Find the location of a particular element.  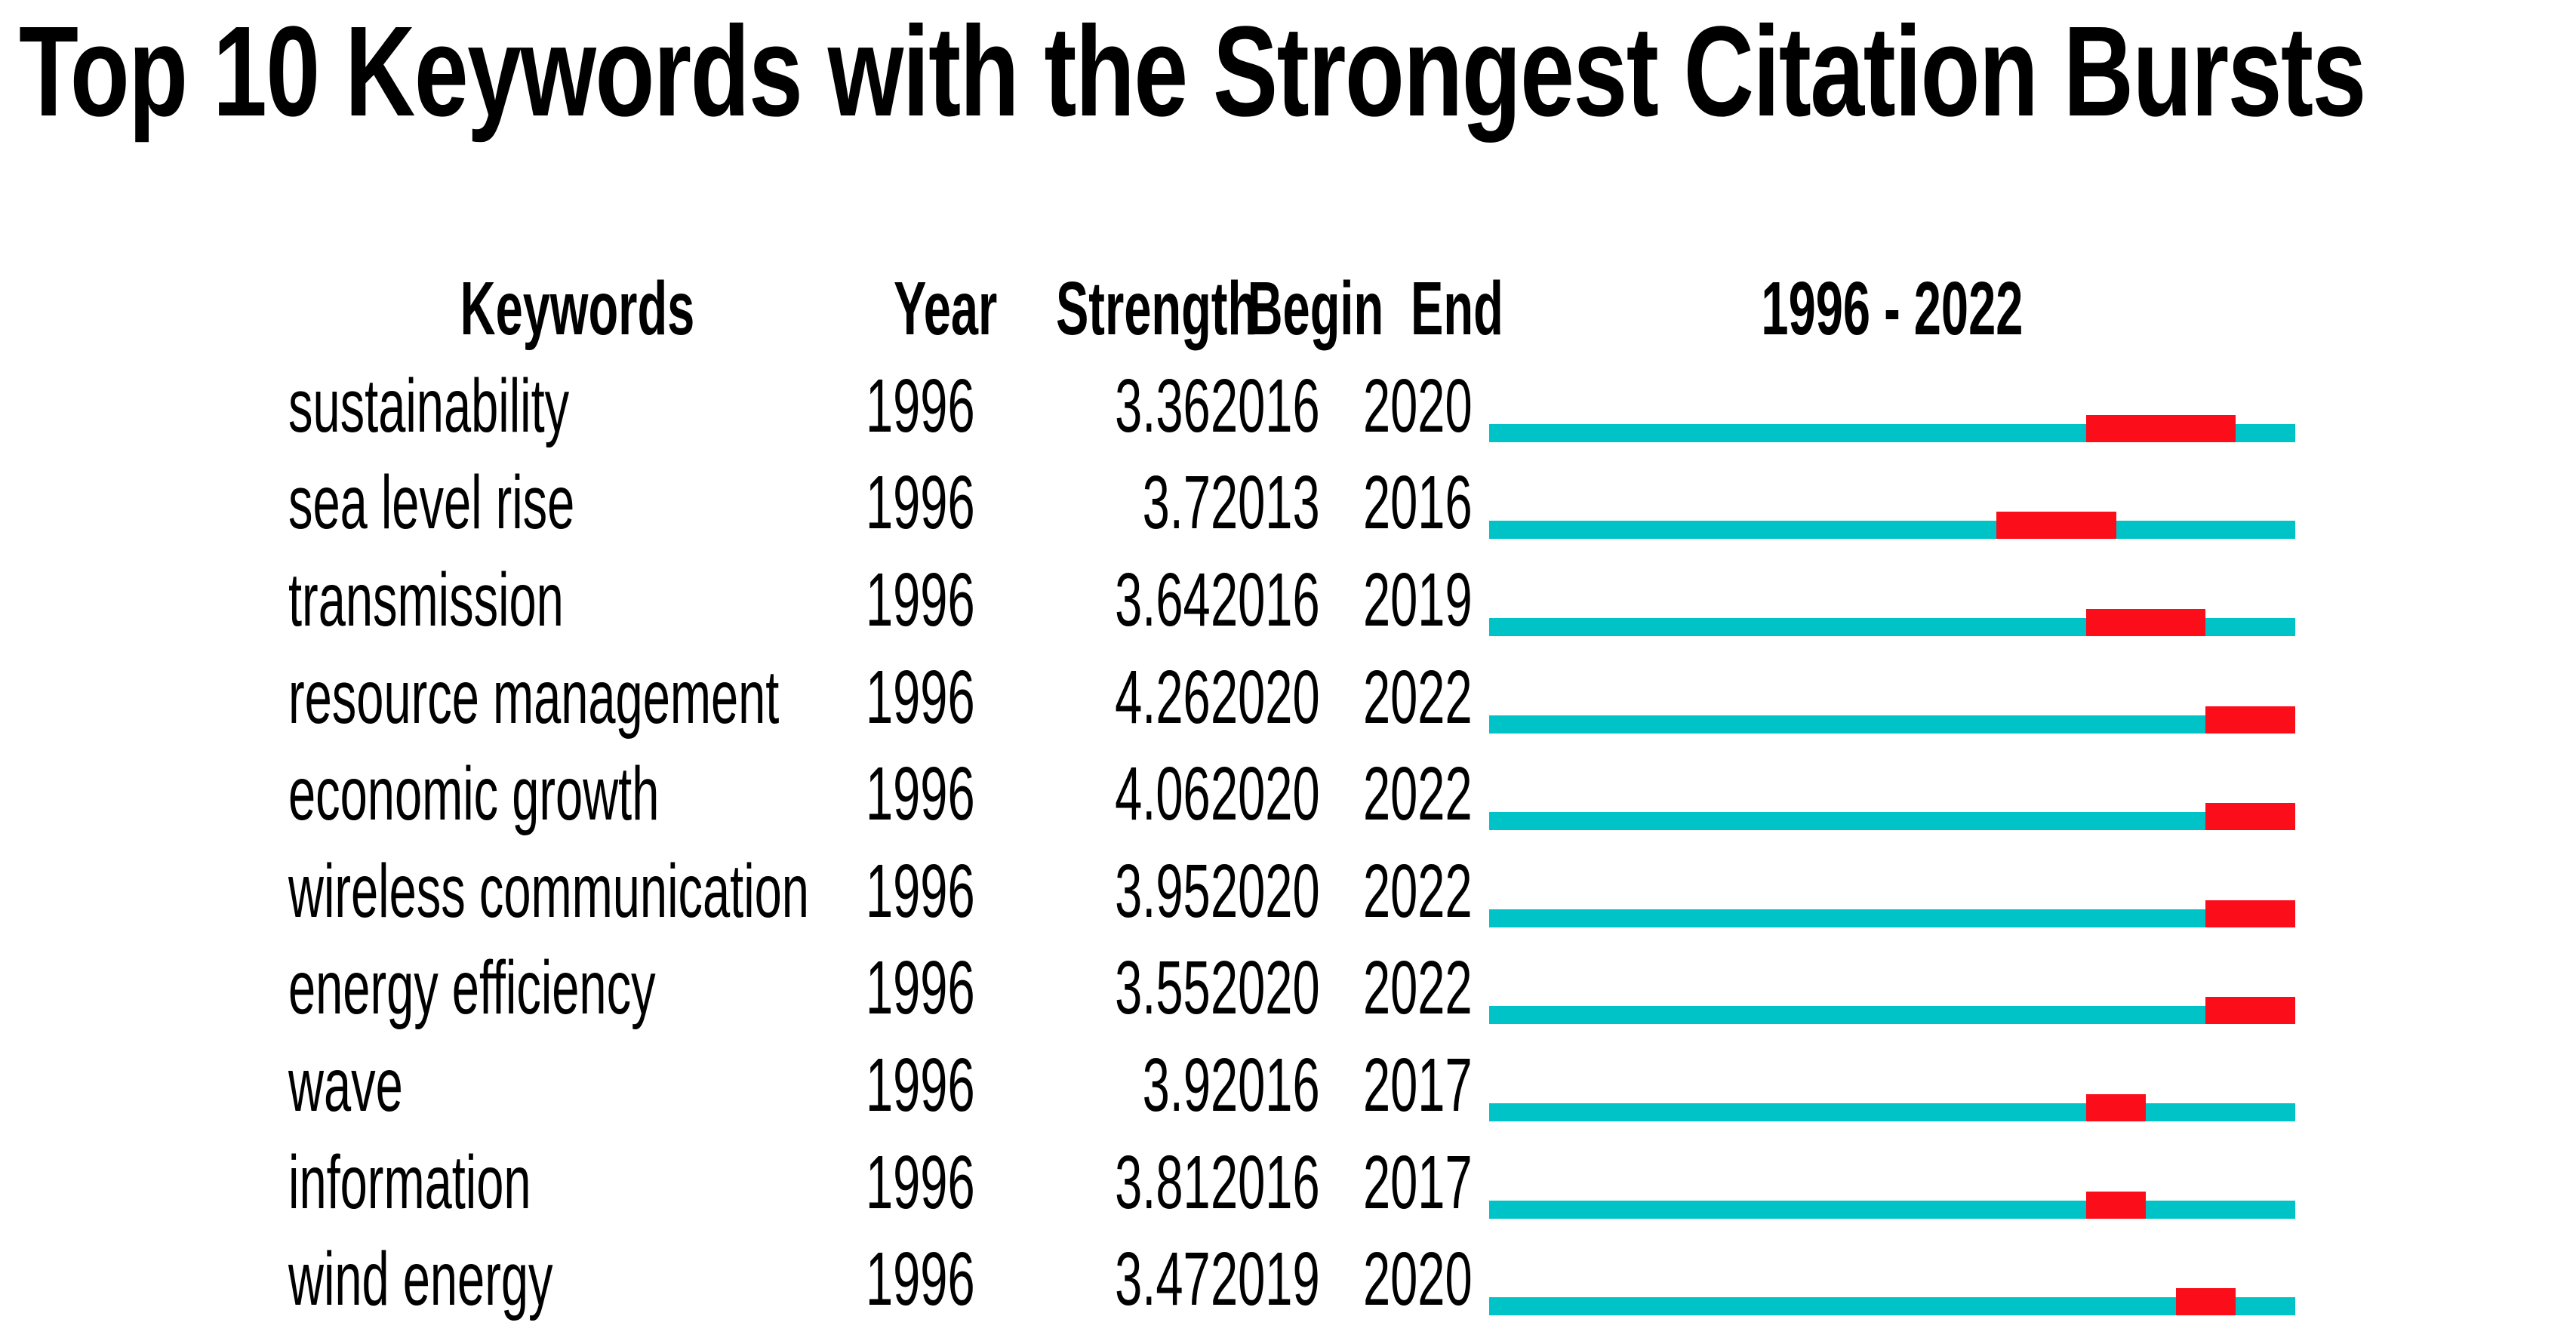

strength-cell: 4.26 is located at coordinates (1106, 697).